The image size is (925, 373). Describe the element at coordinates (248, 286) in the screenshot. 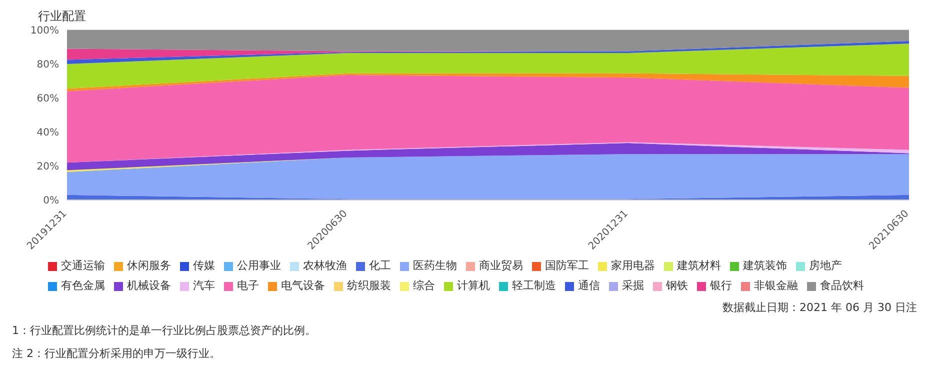

I see `legend-label: 电子` at that location.